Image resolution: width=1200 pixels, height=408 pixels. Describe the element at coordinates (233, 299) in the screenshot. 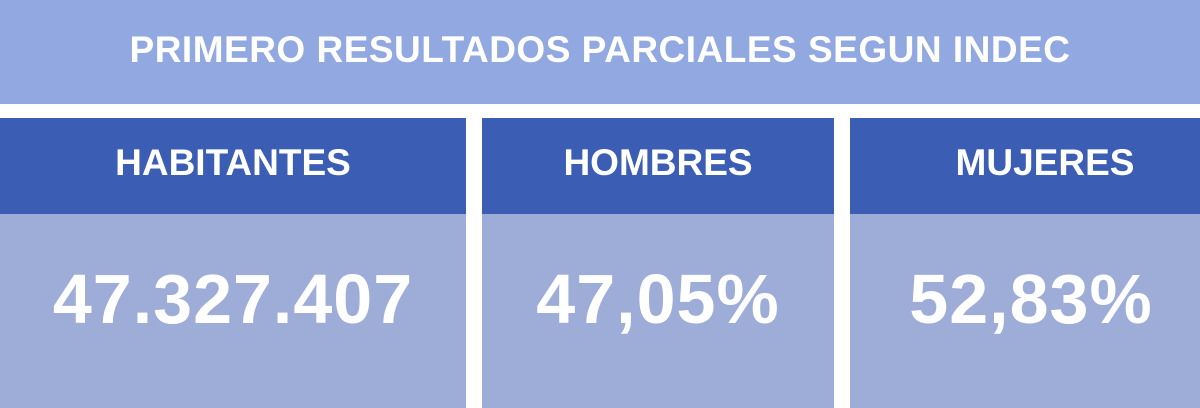

I see `stat-card-value: 47.327.407` at that location.